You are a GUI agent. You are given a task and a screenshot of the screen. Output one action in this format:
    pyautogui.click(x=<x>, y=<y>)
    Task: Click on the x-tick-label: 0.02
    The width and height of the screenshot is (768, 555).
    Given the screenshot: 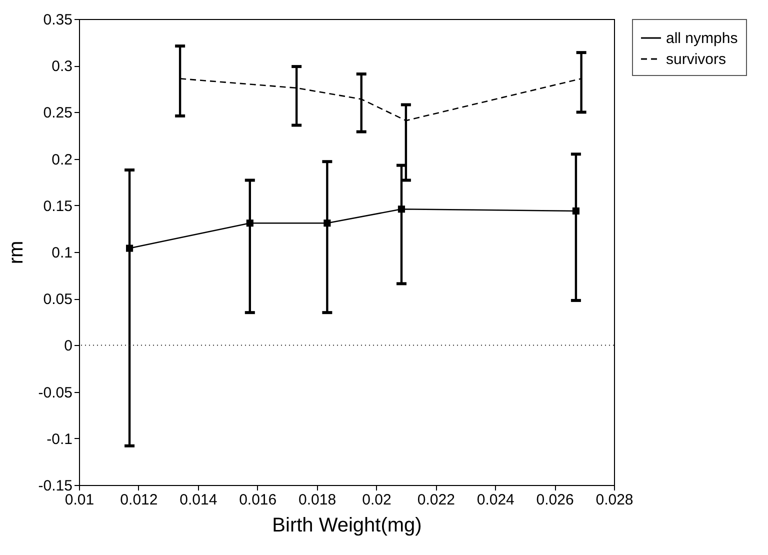 What is the action you would take?
    pyautogui.click(x=377, y=500)
    